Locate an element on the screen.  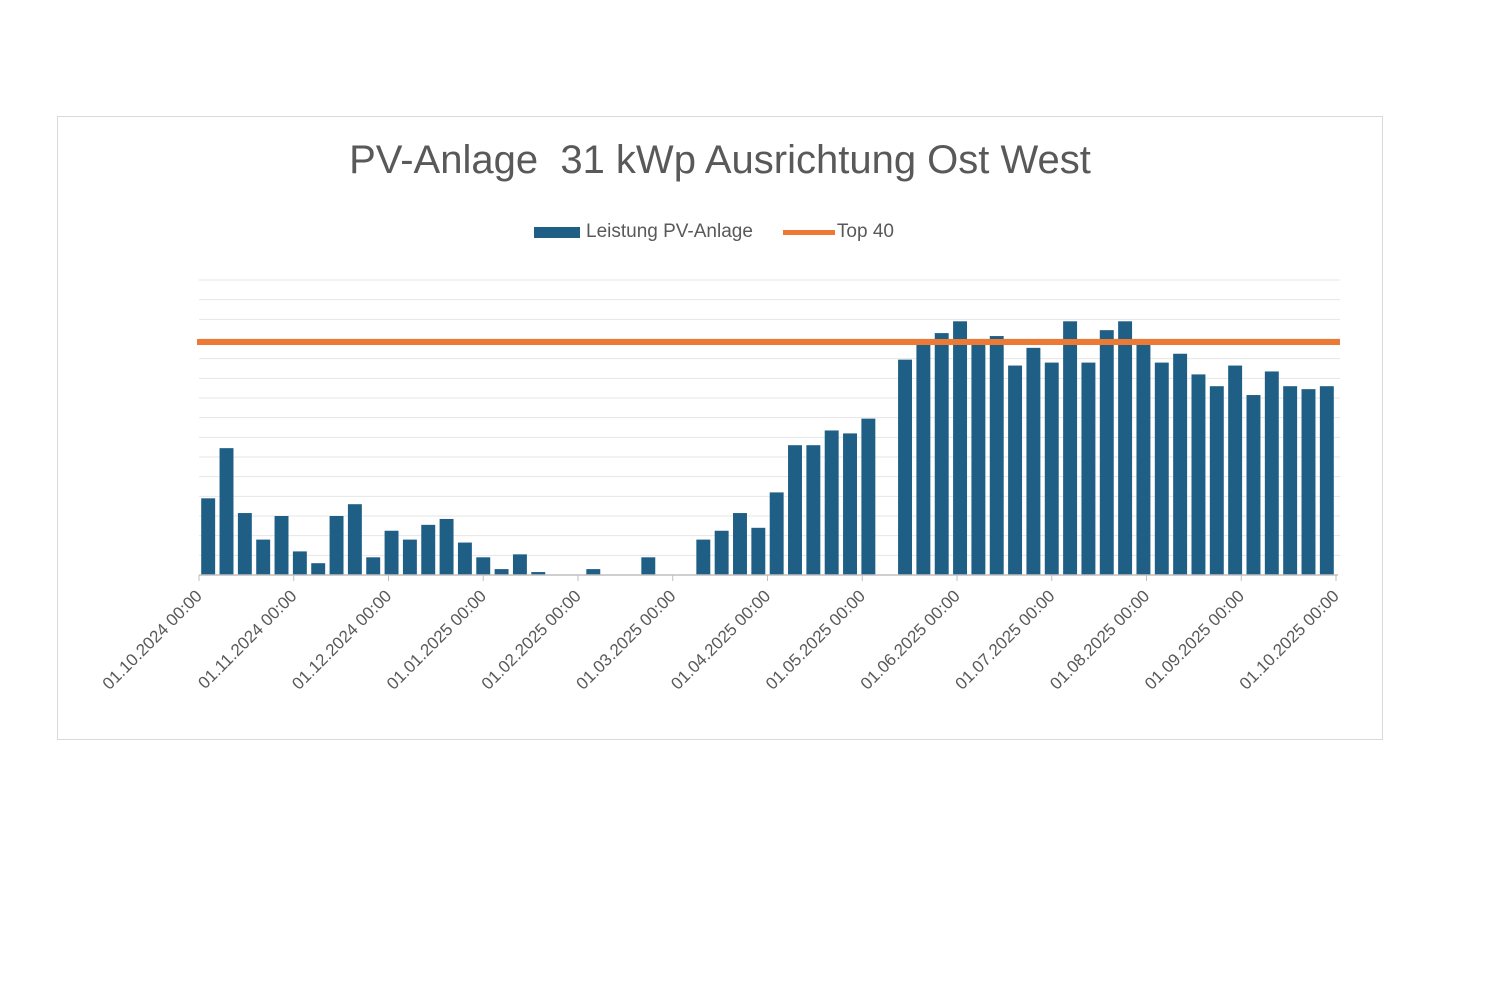
legend-item-top40: Top 40 is located at coordinates (838, 232).